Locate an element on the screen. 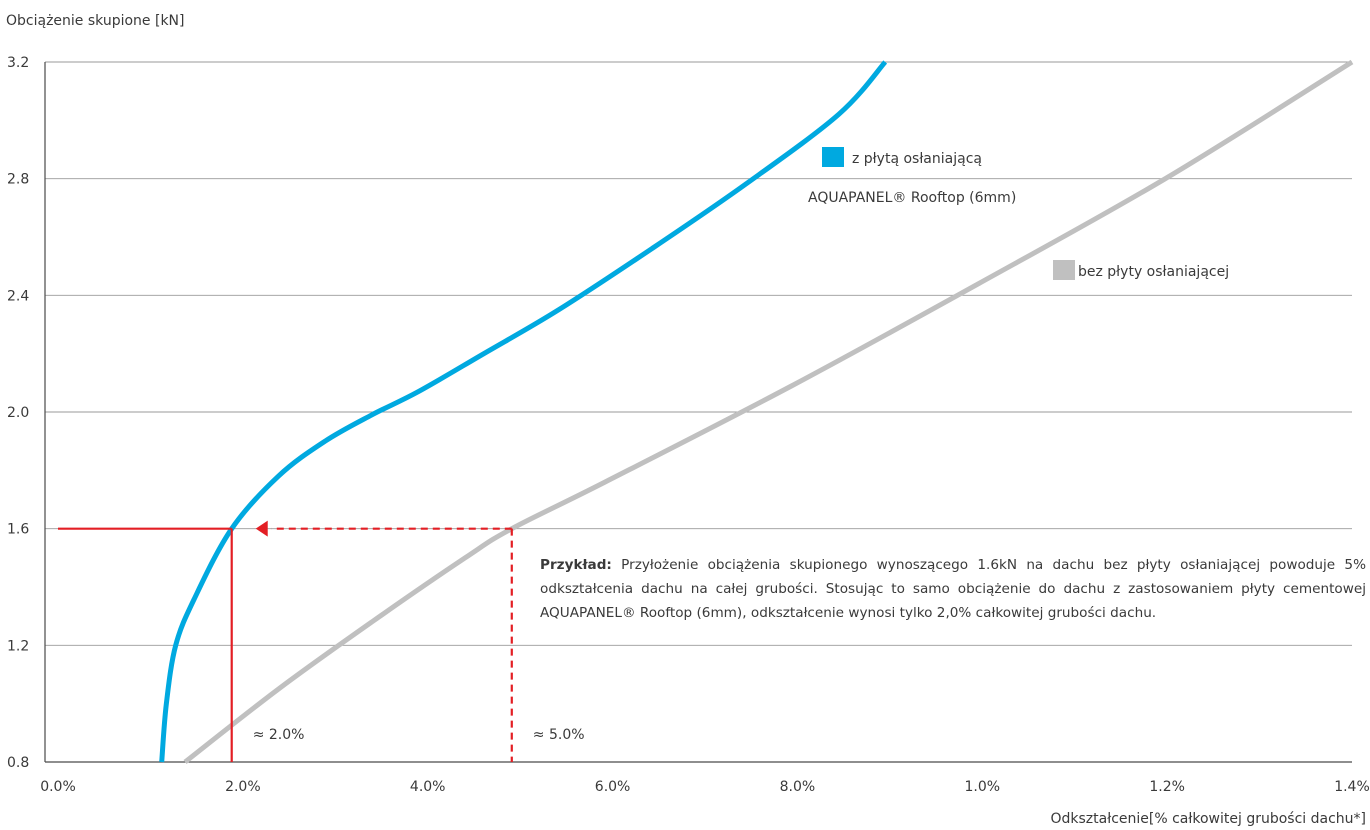  annotation-2pct: ≈ 2.0% is located at coordinates (279, 735).